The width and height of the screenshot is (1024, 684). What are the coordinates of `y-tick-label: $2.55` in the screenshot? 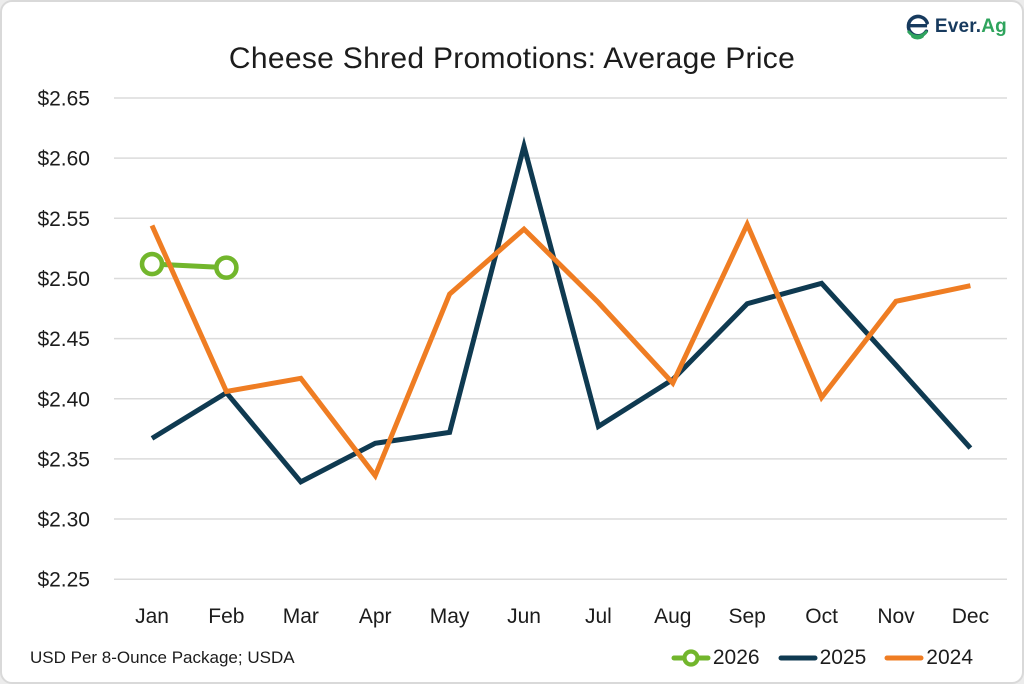 It's located at (63, 219).